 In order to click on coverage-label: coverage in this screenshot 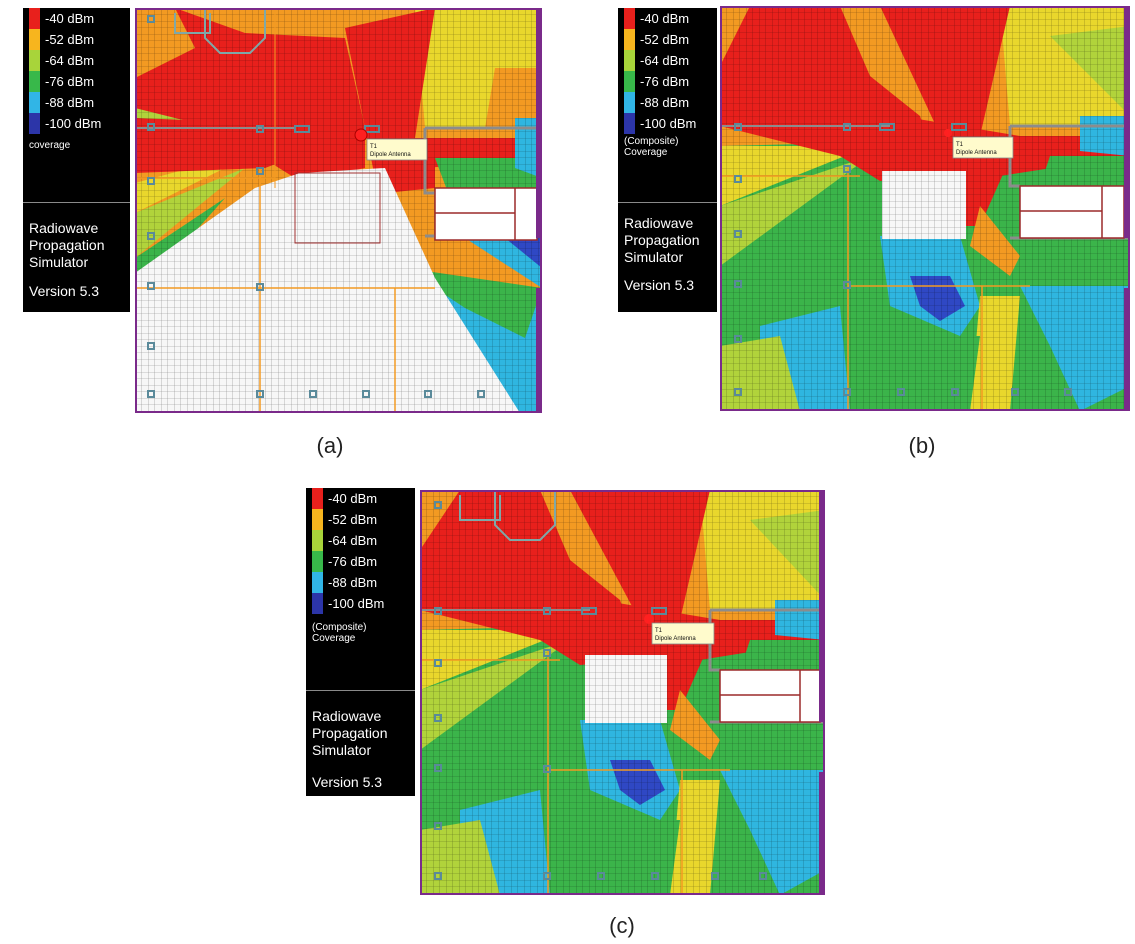, I will do `click(50, 145)`.